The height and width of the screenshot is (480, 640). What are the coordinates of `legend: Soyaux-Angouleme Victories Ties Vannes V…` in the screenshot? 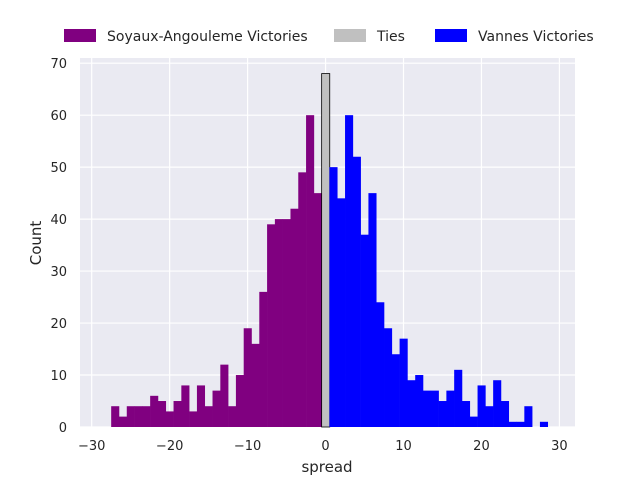 It's located at (329, 37).